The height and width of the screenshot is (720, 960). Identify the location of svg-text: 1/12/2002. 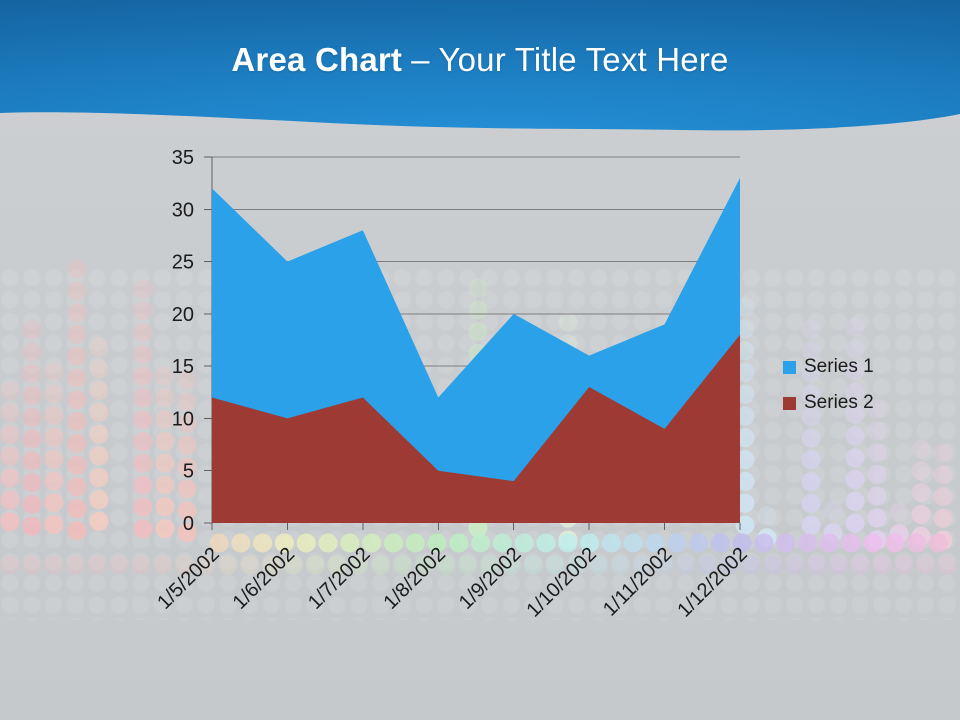
(712, 582).